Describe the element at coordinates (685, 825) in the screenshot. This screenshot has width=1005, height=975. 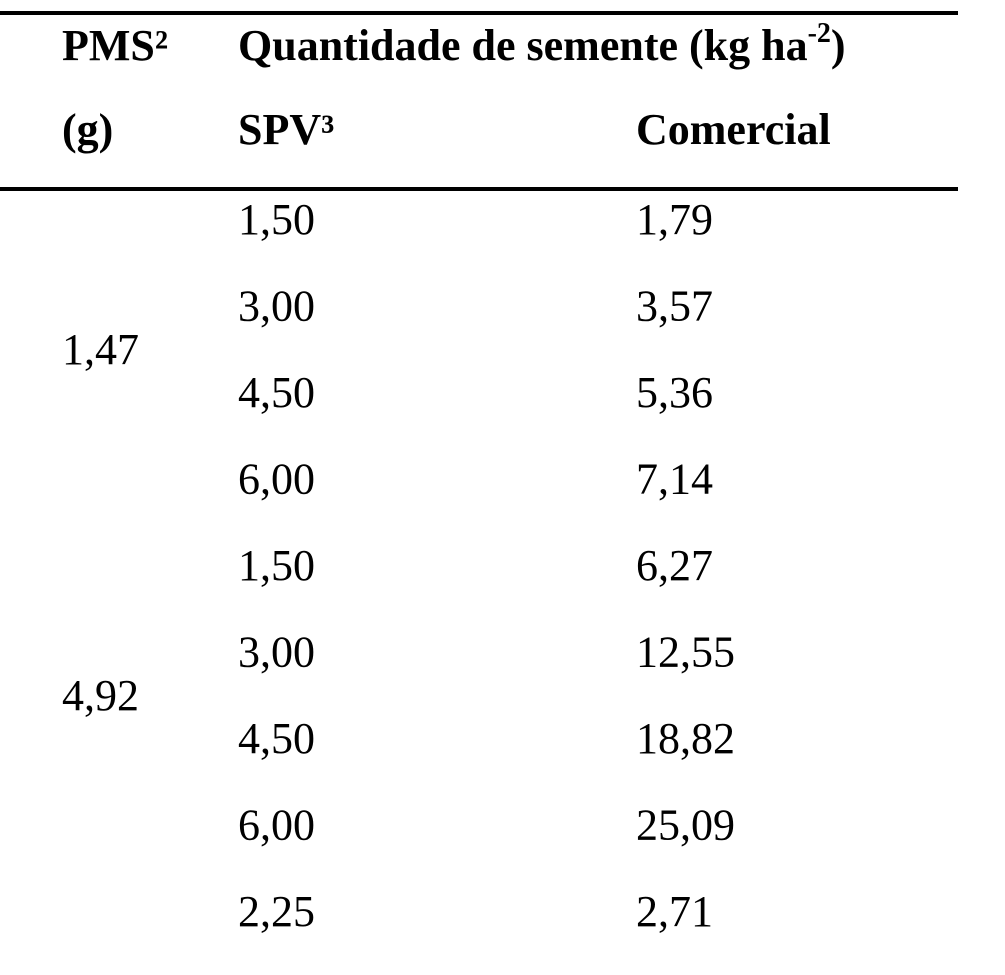
I see `comercial-cell: 25,09` at that location.